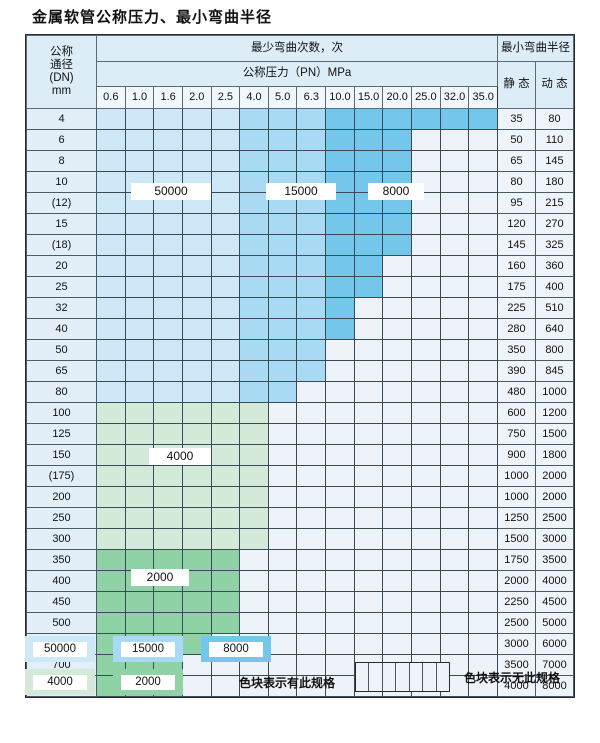  Describe the element at coordinates (554, 434) in the screenshot. I see `radius-dynamic-value: 1500` at that location.